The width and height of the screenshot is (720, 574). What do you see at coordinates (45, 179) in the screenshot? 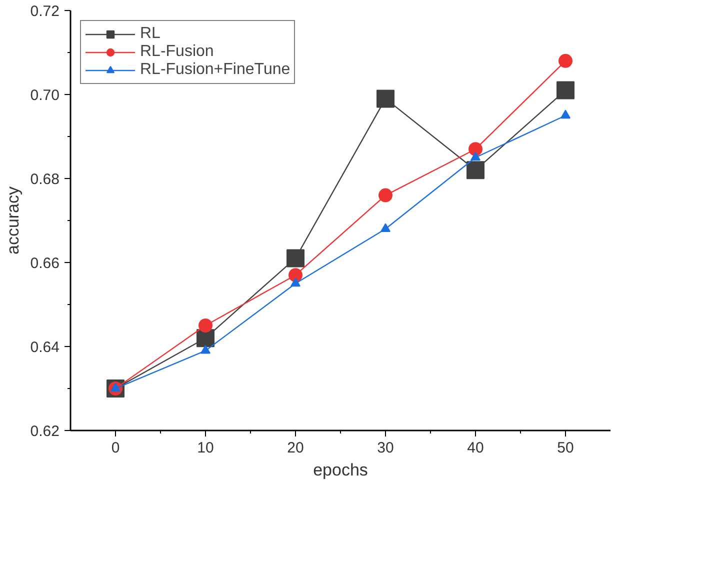
I see `y-tick-label: 0.68` at bounding box center [45, 179].